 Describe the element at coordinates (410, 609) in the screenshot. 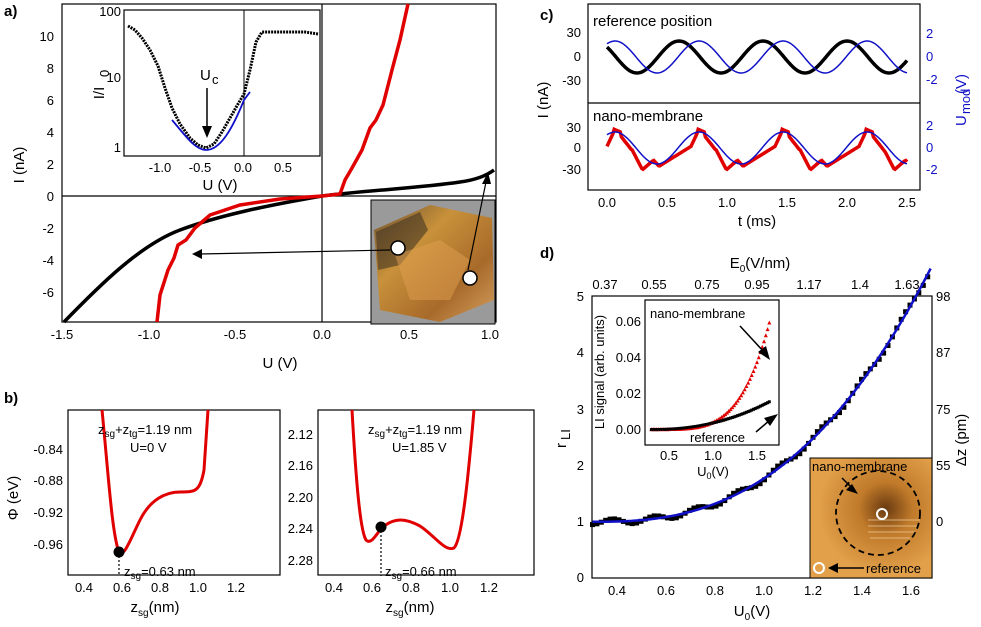

I see `b-right-xlabel: zsg(nm)` at that location.